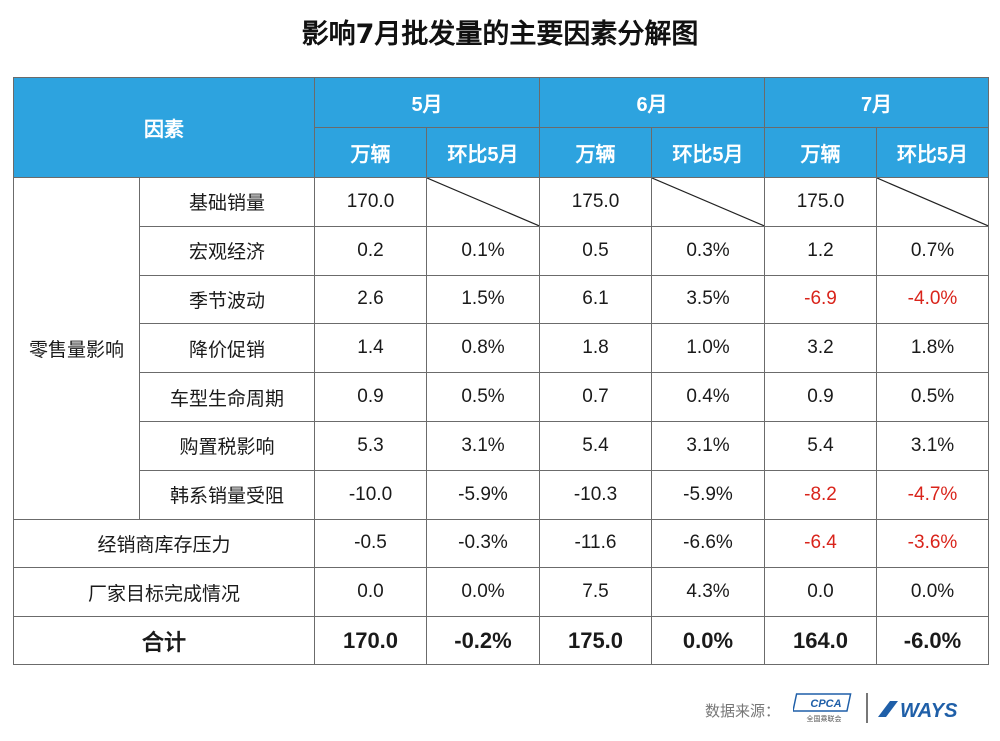 The width and height of the screenshot is (1000, 741). I want to click on group-label-retail: 零售量影响, so click(76, 348).